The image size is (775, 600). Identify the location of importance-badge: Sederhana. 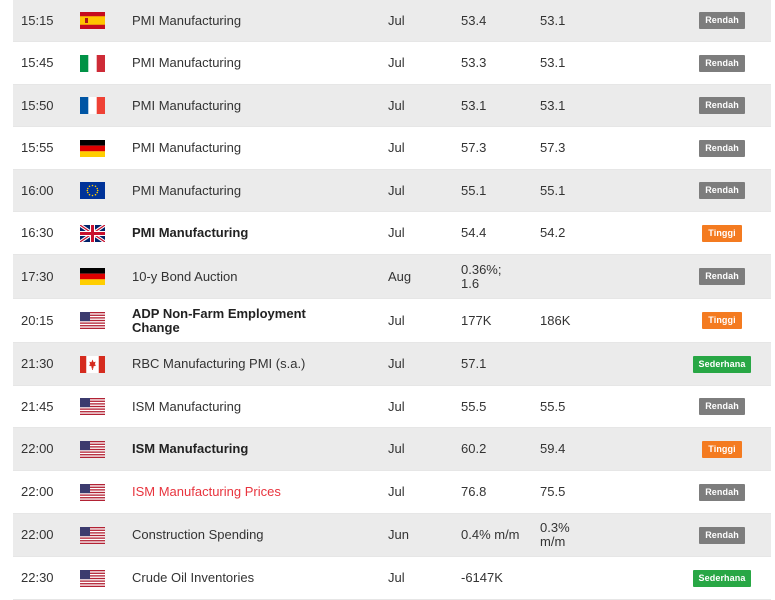
(722, 578).